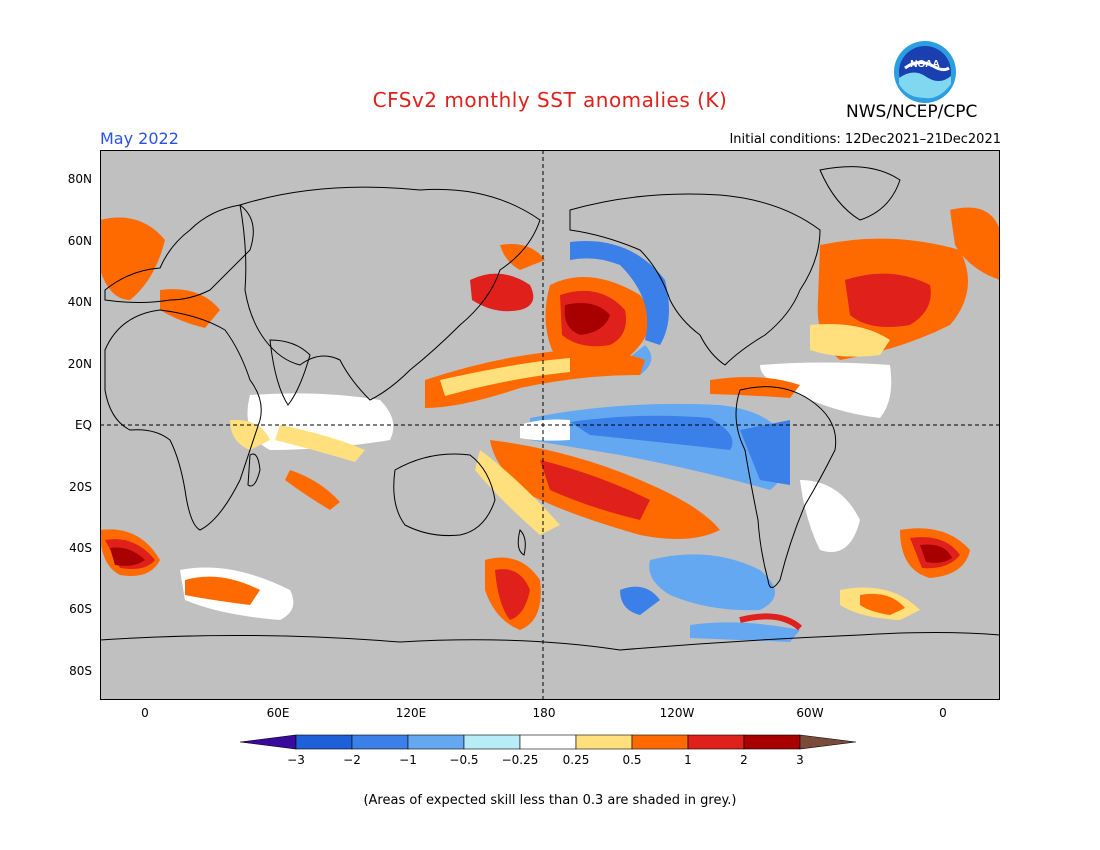 This screenshot has width=1100, height=850. I want to click on lat-label: 40S, so click(80, 548).